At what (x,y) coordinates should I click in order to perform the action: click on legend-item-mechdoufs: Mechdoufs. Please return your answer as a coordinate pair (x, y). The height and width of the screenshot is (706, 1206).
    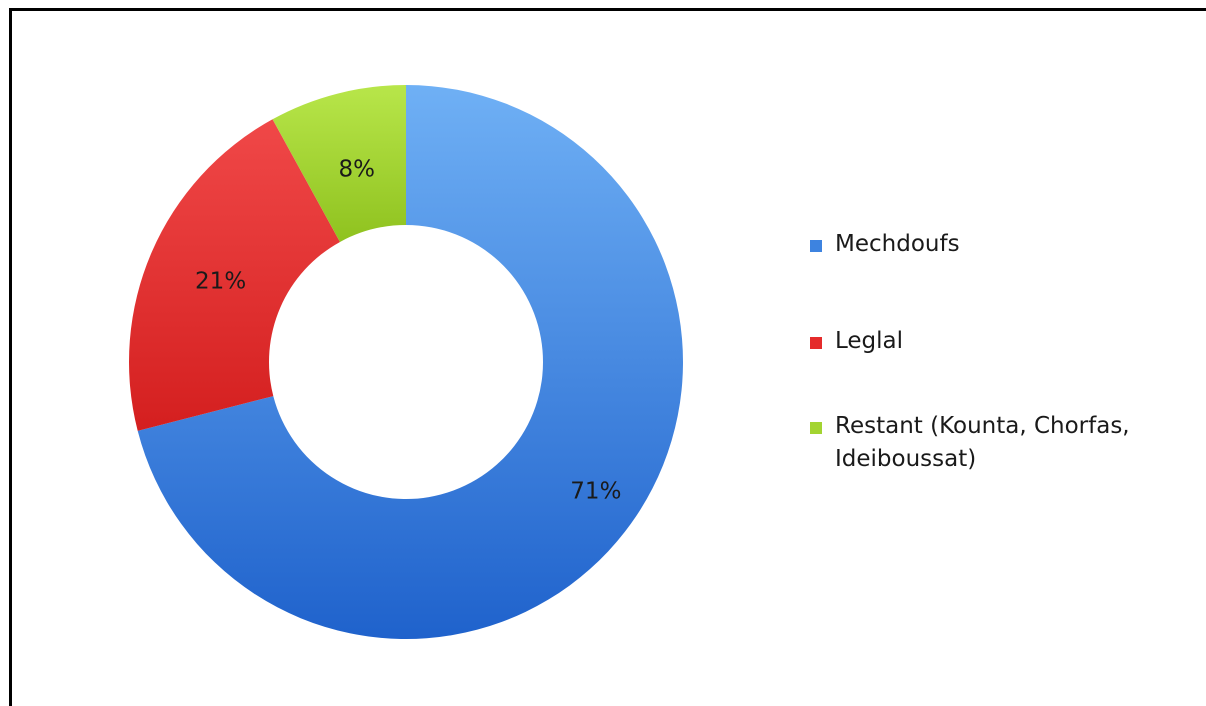
    Looking at the image, I should click on (1005, 244).